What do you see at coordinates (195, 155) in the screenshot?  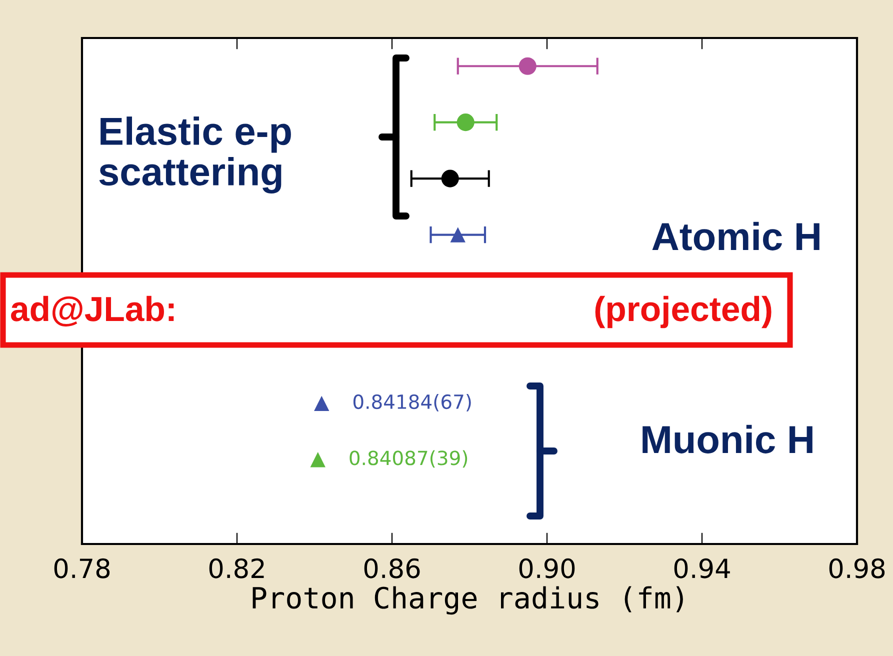 I see `annotation: Elastic e-p scattering` at bounding box center [195, 155].